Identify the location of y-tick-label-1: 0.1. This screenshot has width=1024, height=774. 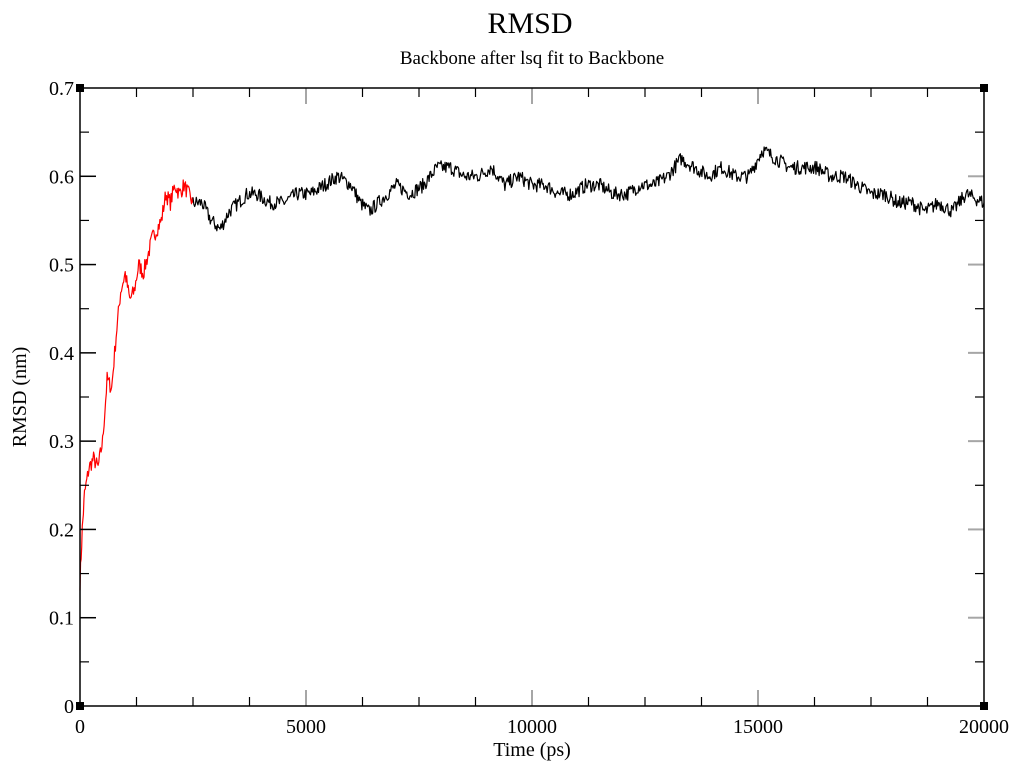
(61, 619).